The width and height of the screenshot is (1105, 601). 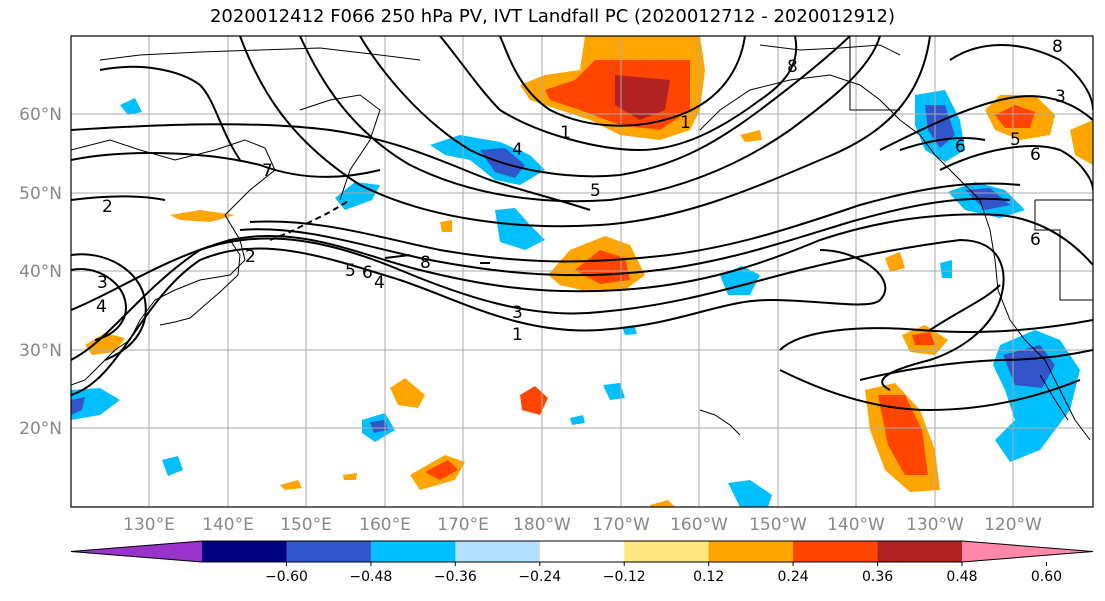 I want to click on colorbar-tick-label: 0.60, so click(x=1046, y=577).